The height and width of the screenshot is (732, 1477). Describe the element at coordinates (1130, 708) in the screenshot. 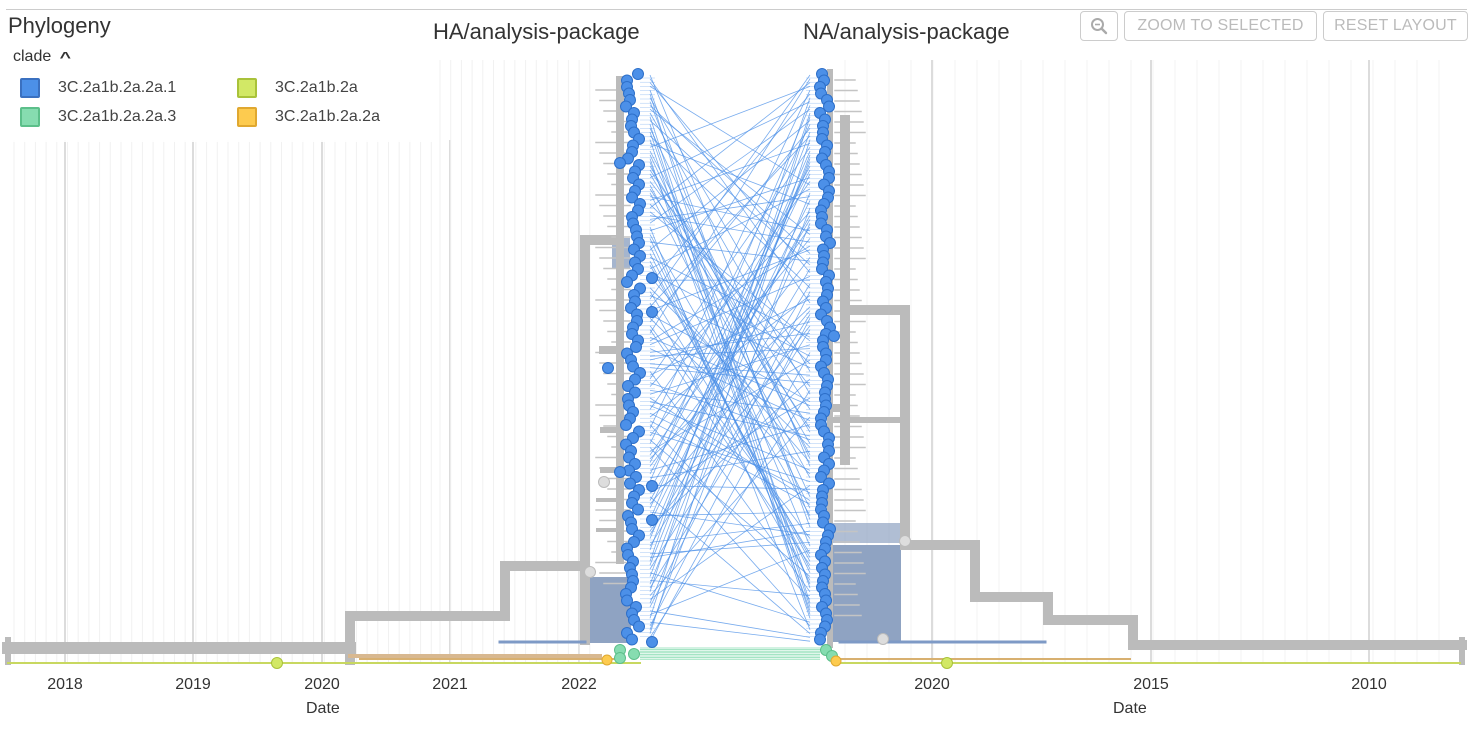

I see `right-axis-label: Date` at that location.